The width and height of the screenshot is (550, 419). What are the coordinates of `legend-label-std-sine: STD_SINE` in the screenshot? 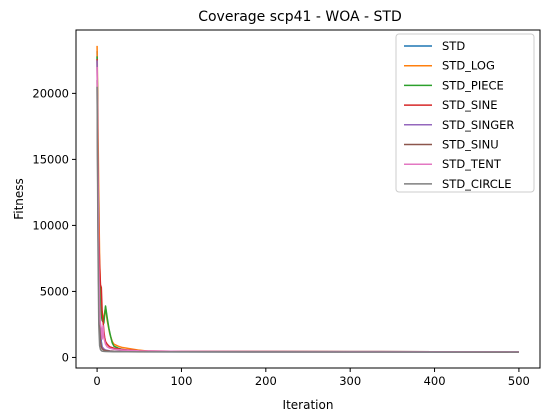 It's located at (470, 105).